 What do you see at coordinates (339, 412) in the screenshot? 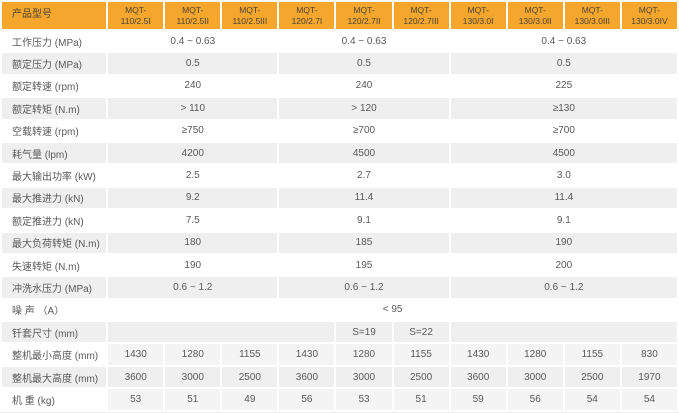
I see `table-bottom-border` at bounding box center [339, 412].